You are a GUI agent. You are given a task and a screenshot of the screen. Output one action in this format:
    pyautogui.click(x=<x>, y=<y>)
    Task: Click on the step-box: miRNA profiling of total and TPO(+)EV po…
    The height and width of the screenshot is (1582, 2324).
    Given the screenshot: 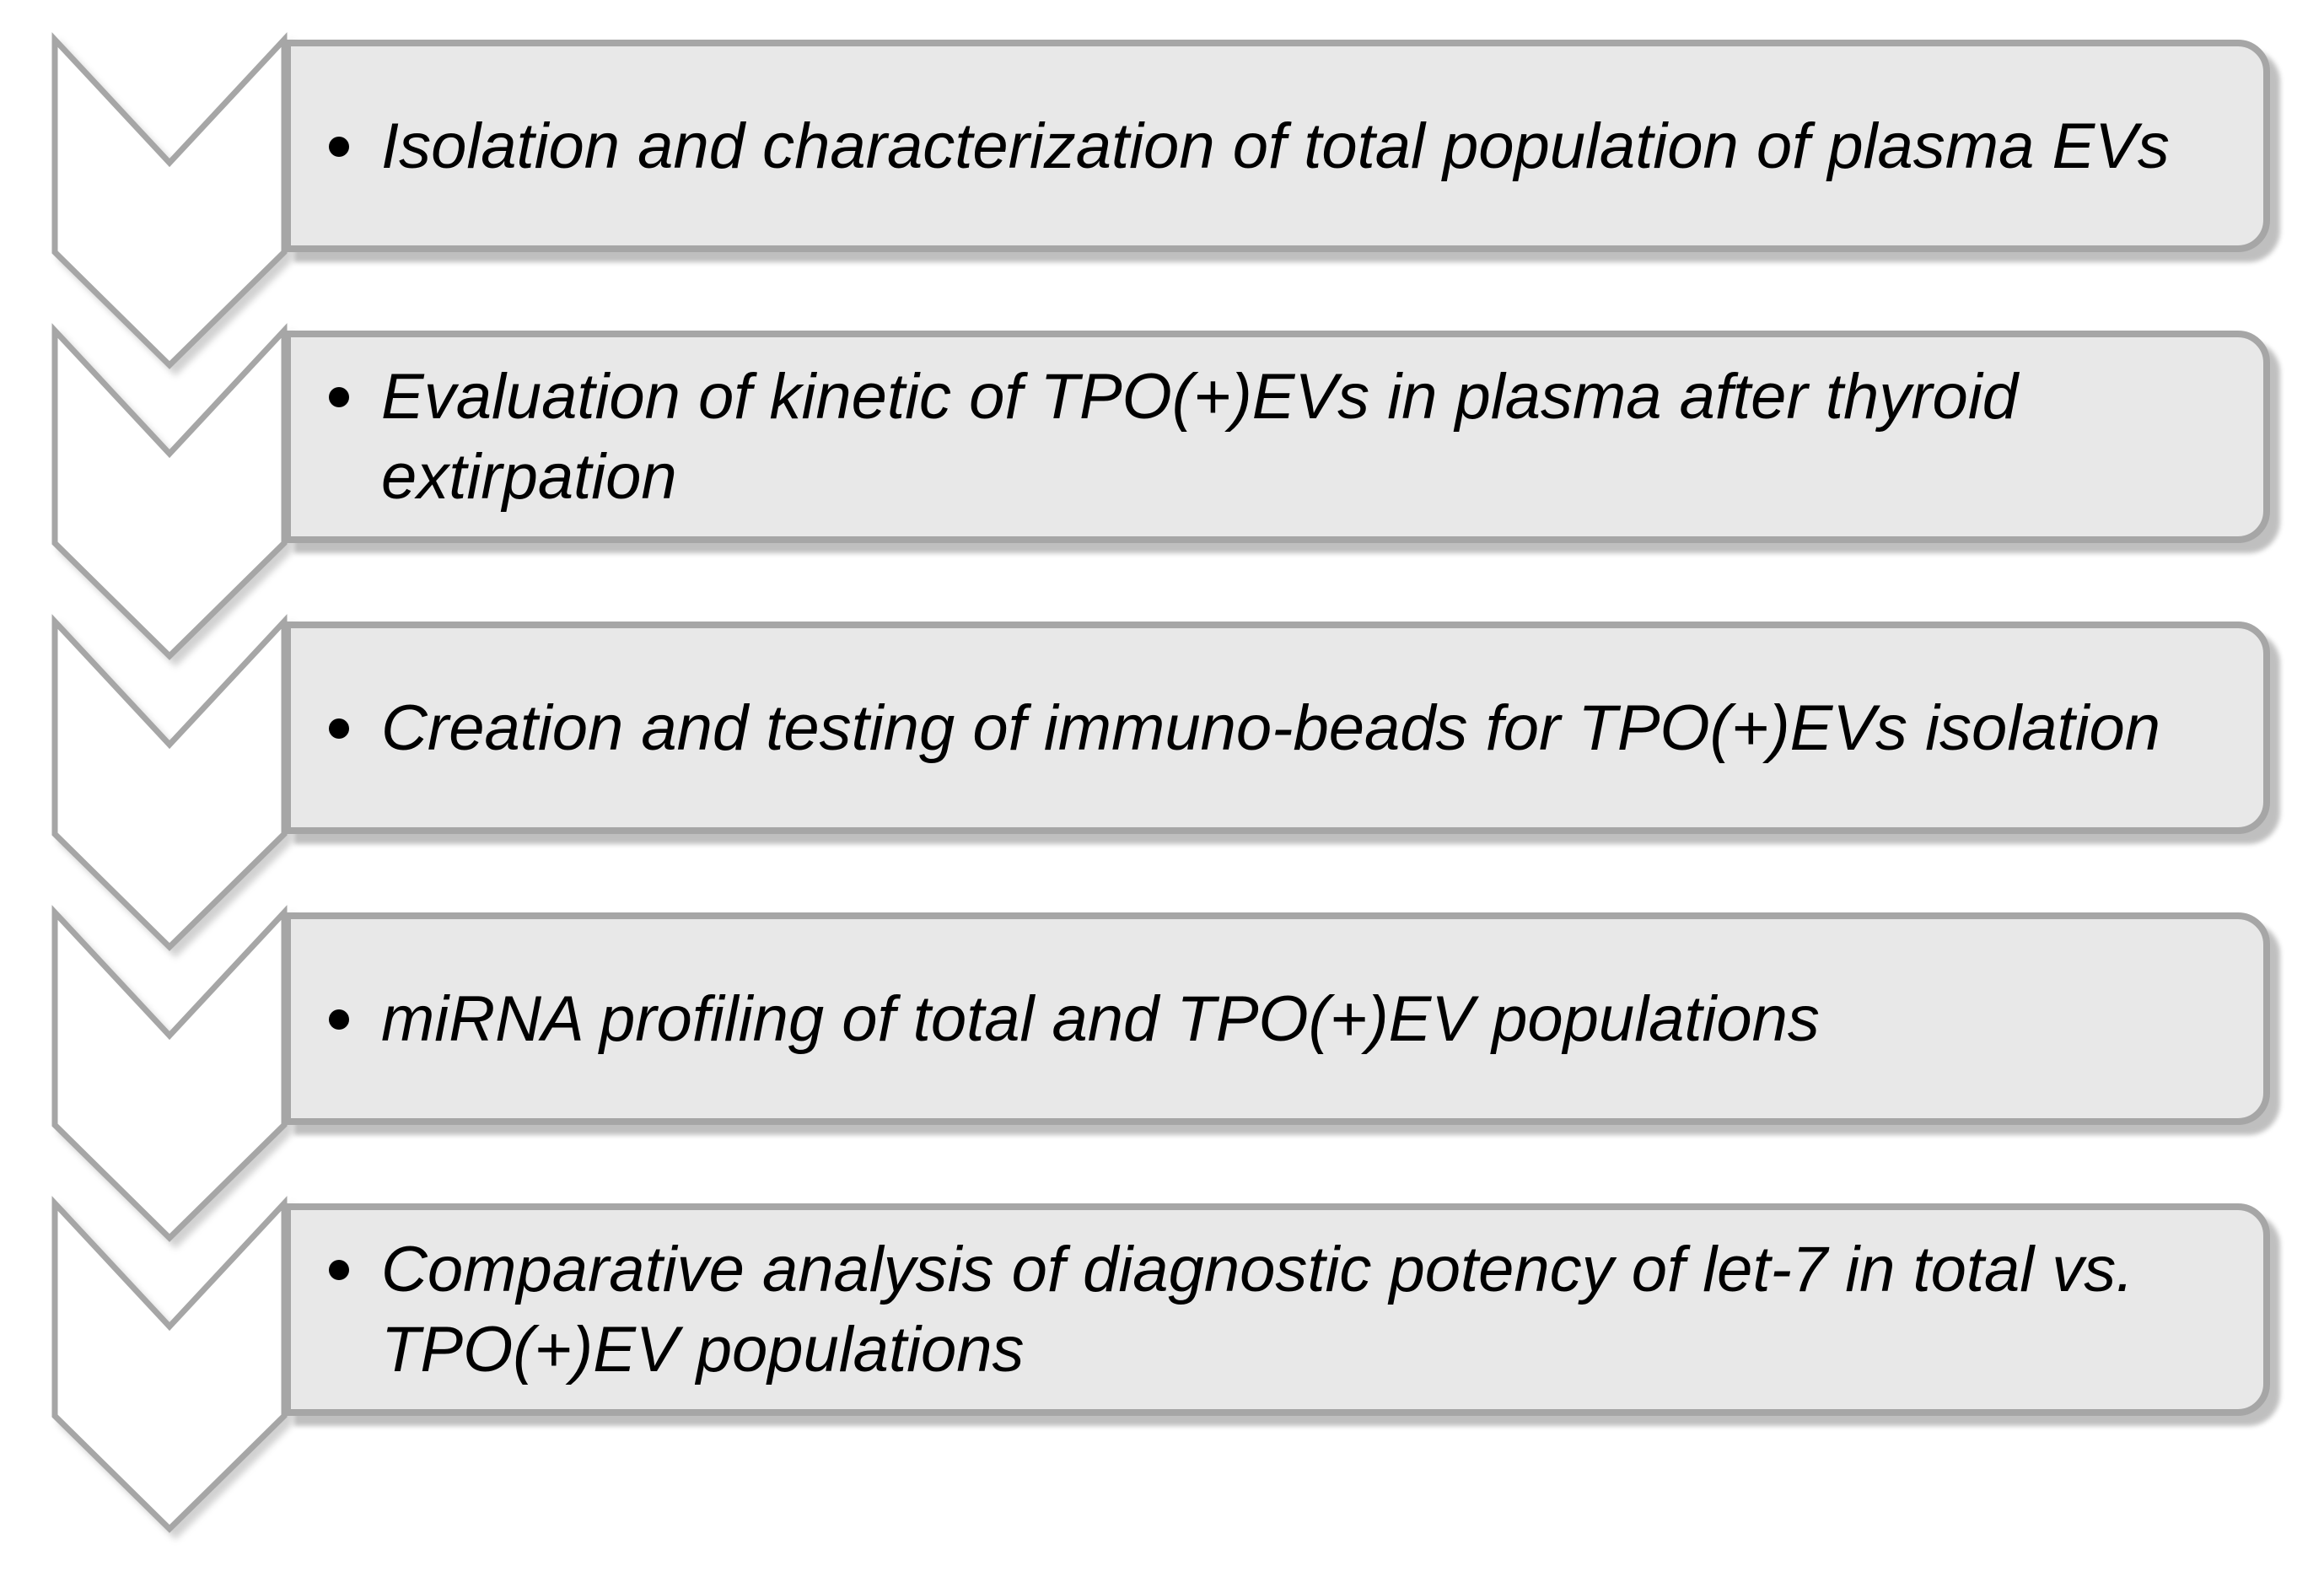 What is the action you would take?
    pyautogui.click(x=1277, y=1019)
    